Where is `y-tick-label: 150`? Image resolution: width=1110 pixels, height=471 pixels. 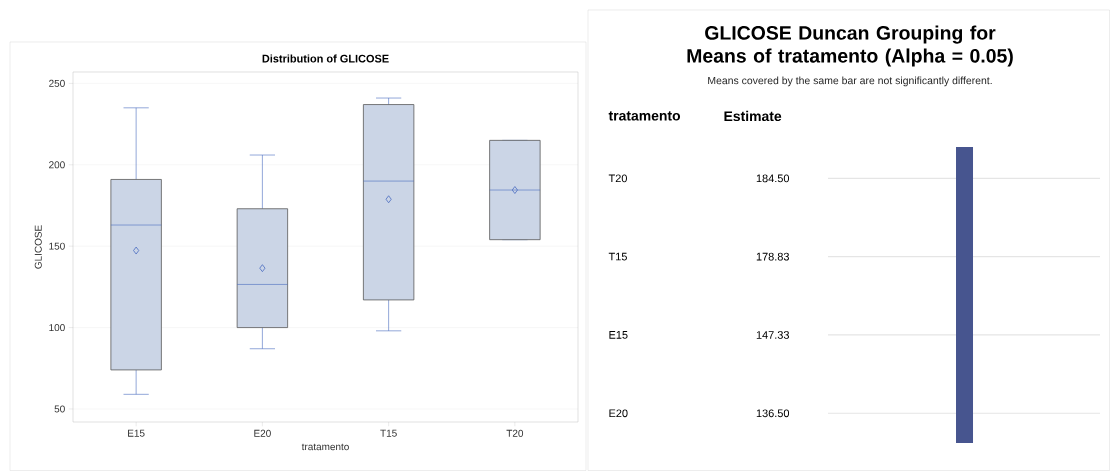 y-tick-label: 150 is located at coordinates (57, 246).